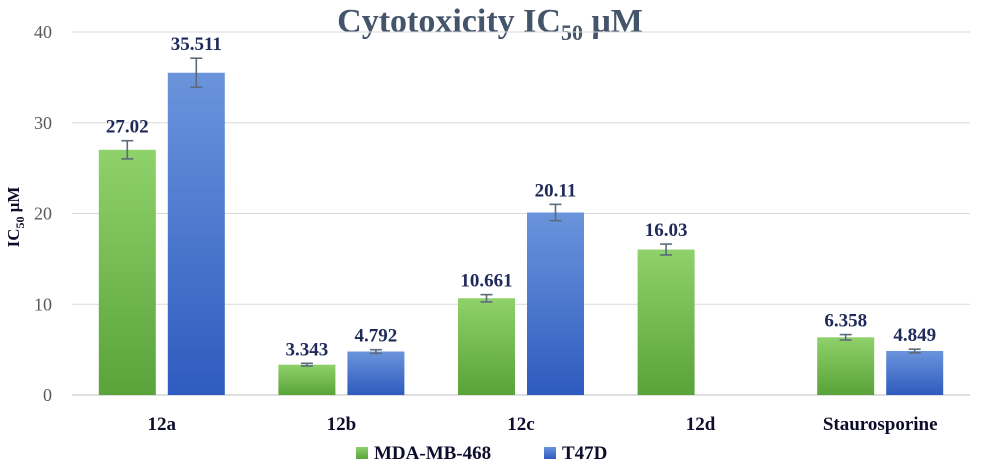  Describe the element at coordinates (43, 32) in the screenshot. I see `y-tick-label: 40` at that location.